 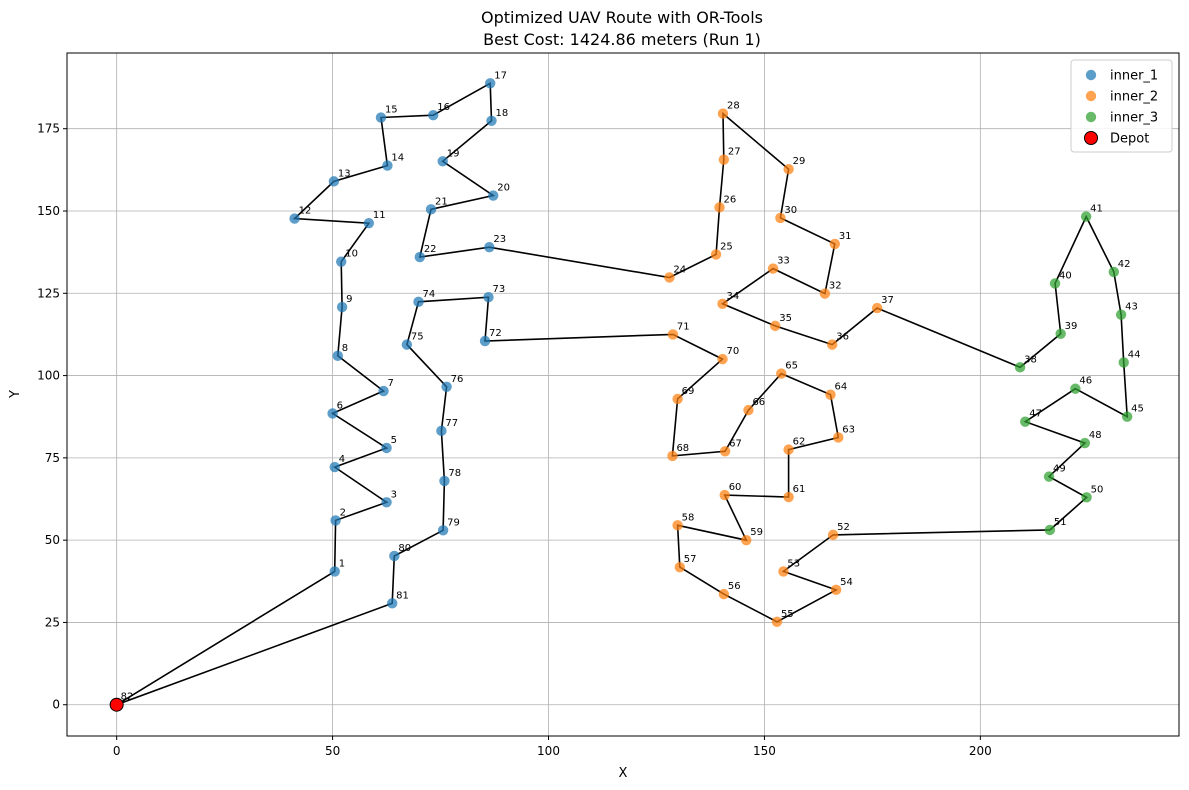 I want to click on point-label: 48, so click(x=1095, y=435).